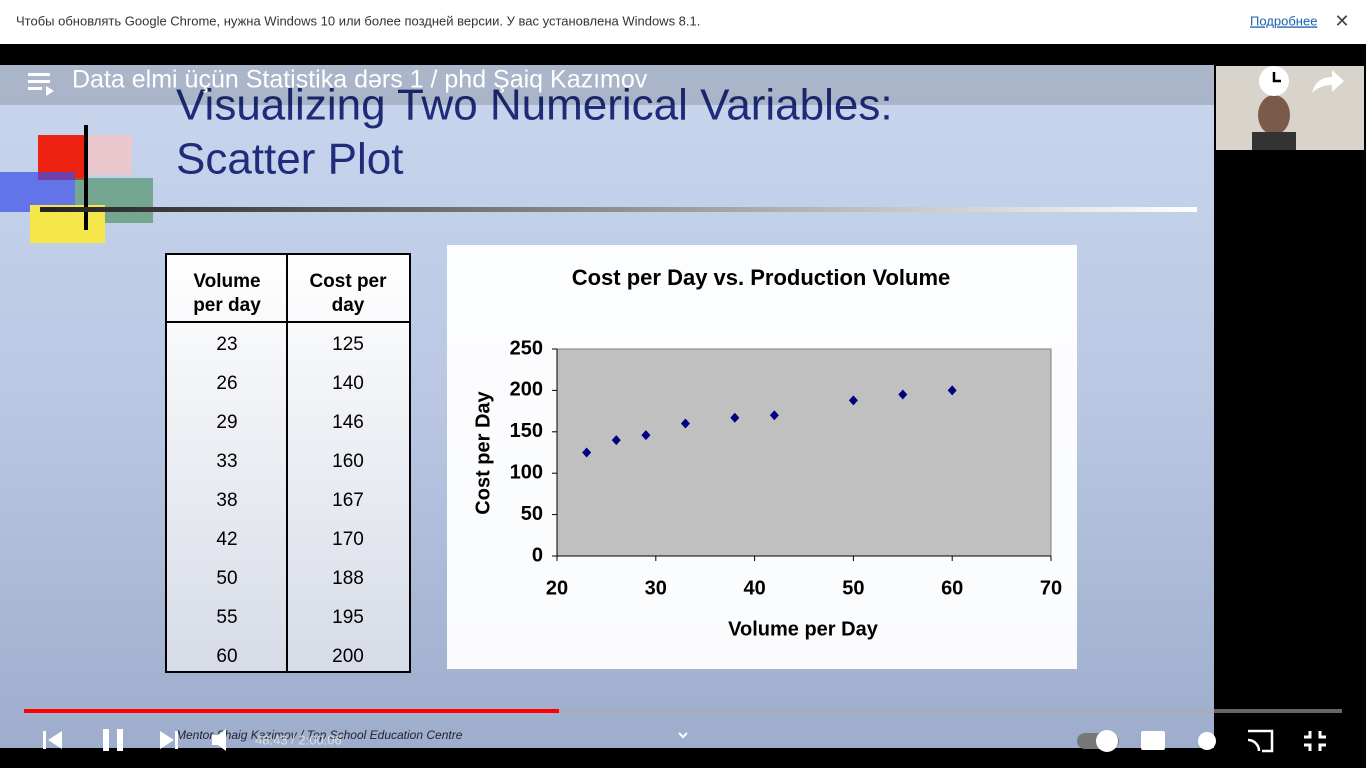  What do you see at coordinates (291, 711) in the screenshot?
I see `progress-played` at bounding box center [291, 711].